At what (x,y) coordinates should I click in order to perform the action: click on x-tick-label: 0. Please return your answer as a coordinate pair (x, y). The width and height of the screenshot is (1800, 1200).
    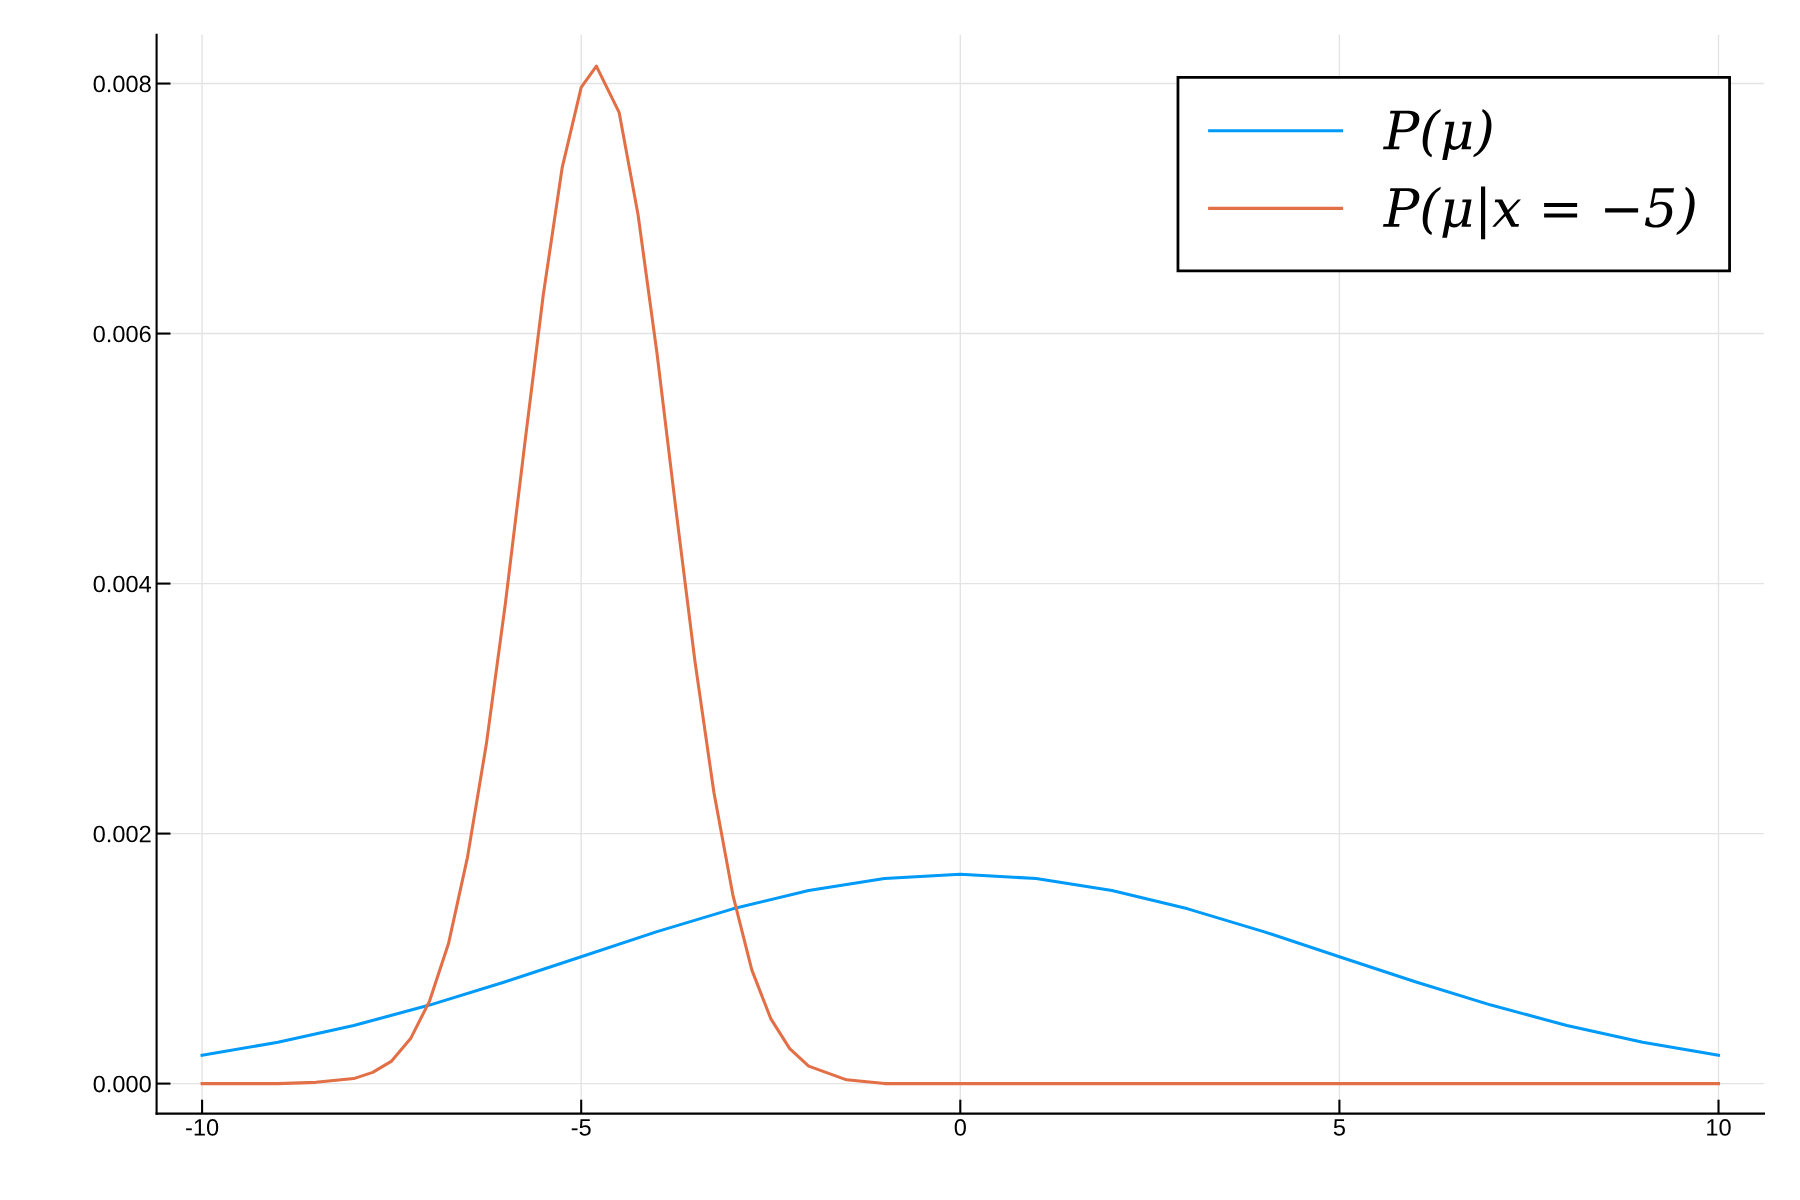
    Looking at the image, I should click on (960, 1127).